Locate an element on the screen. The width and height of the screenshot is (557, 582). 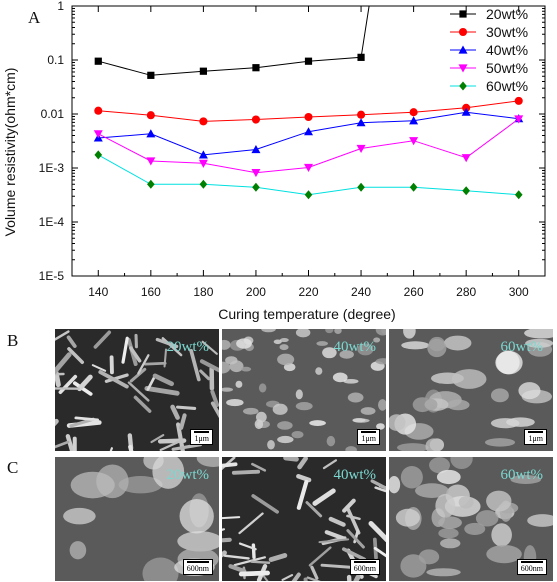
series-40wtpct is located at coordinates (308, 133).